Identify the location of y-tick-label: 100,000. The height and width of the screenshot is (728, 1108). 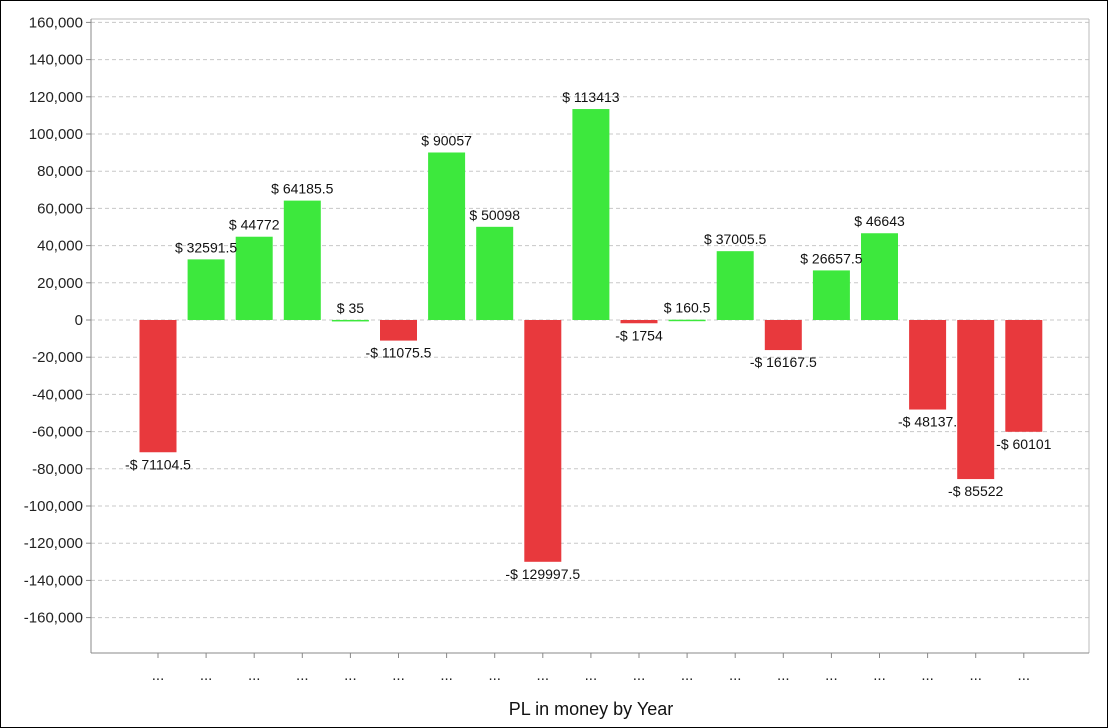
(56, 134).